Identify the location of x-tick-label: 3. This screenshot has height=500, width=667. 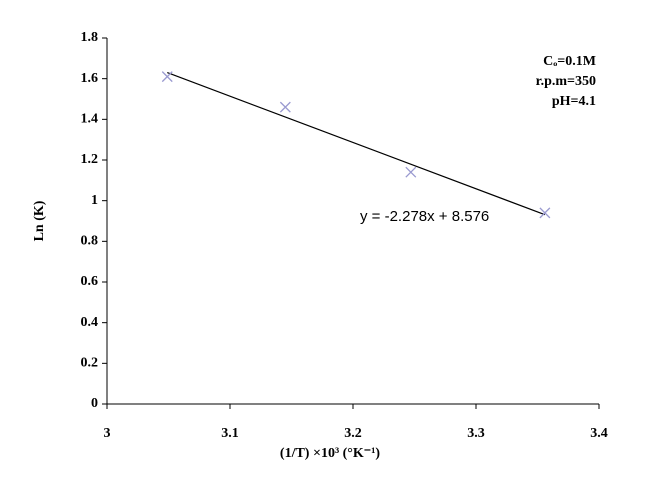
(107, 433).